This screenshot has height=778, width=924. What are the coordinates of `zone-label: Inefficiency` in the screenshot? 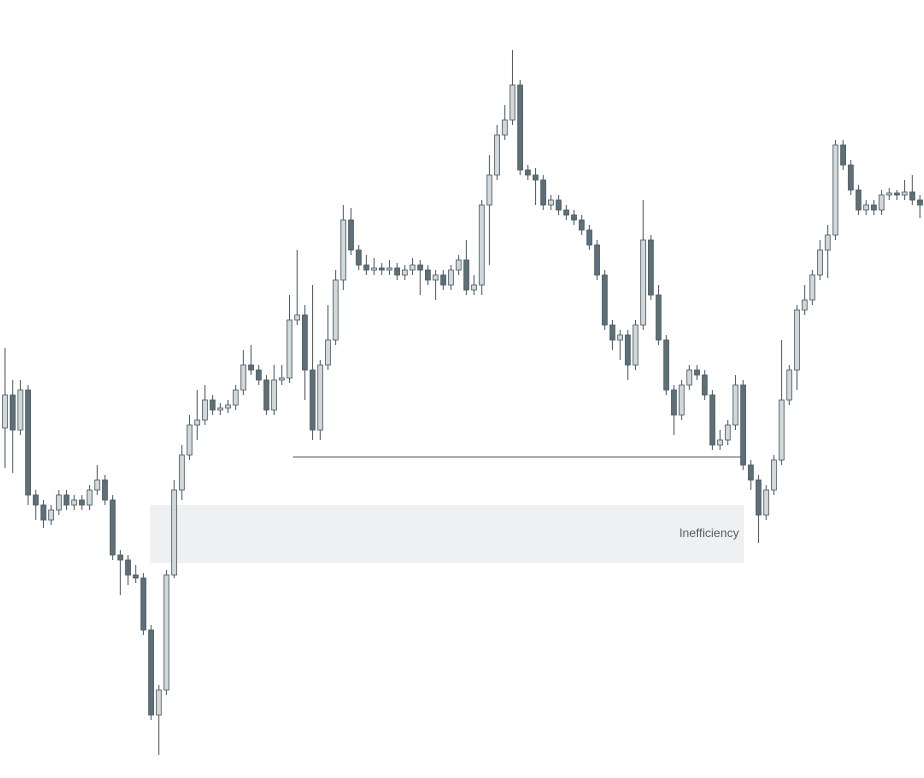 It's located at (709, 533).